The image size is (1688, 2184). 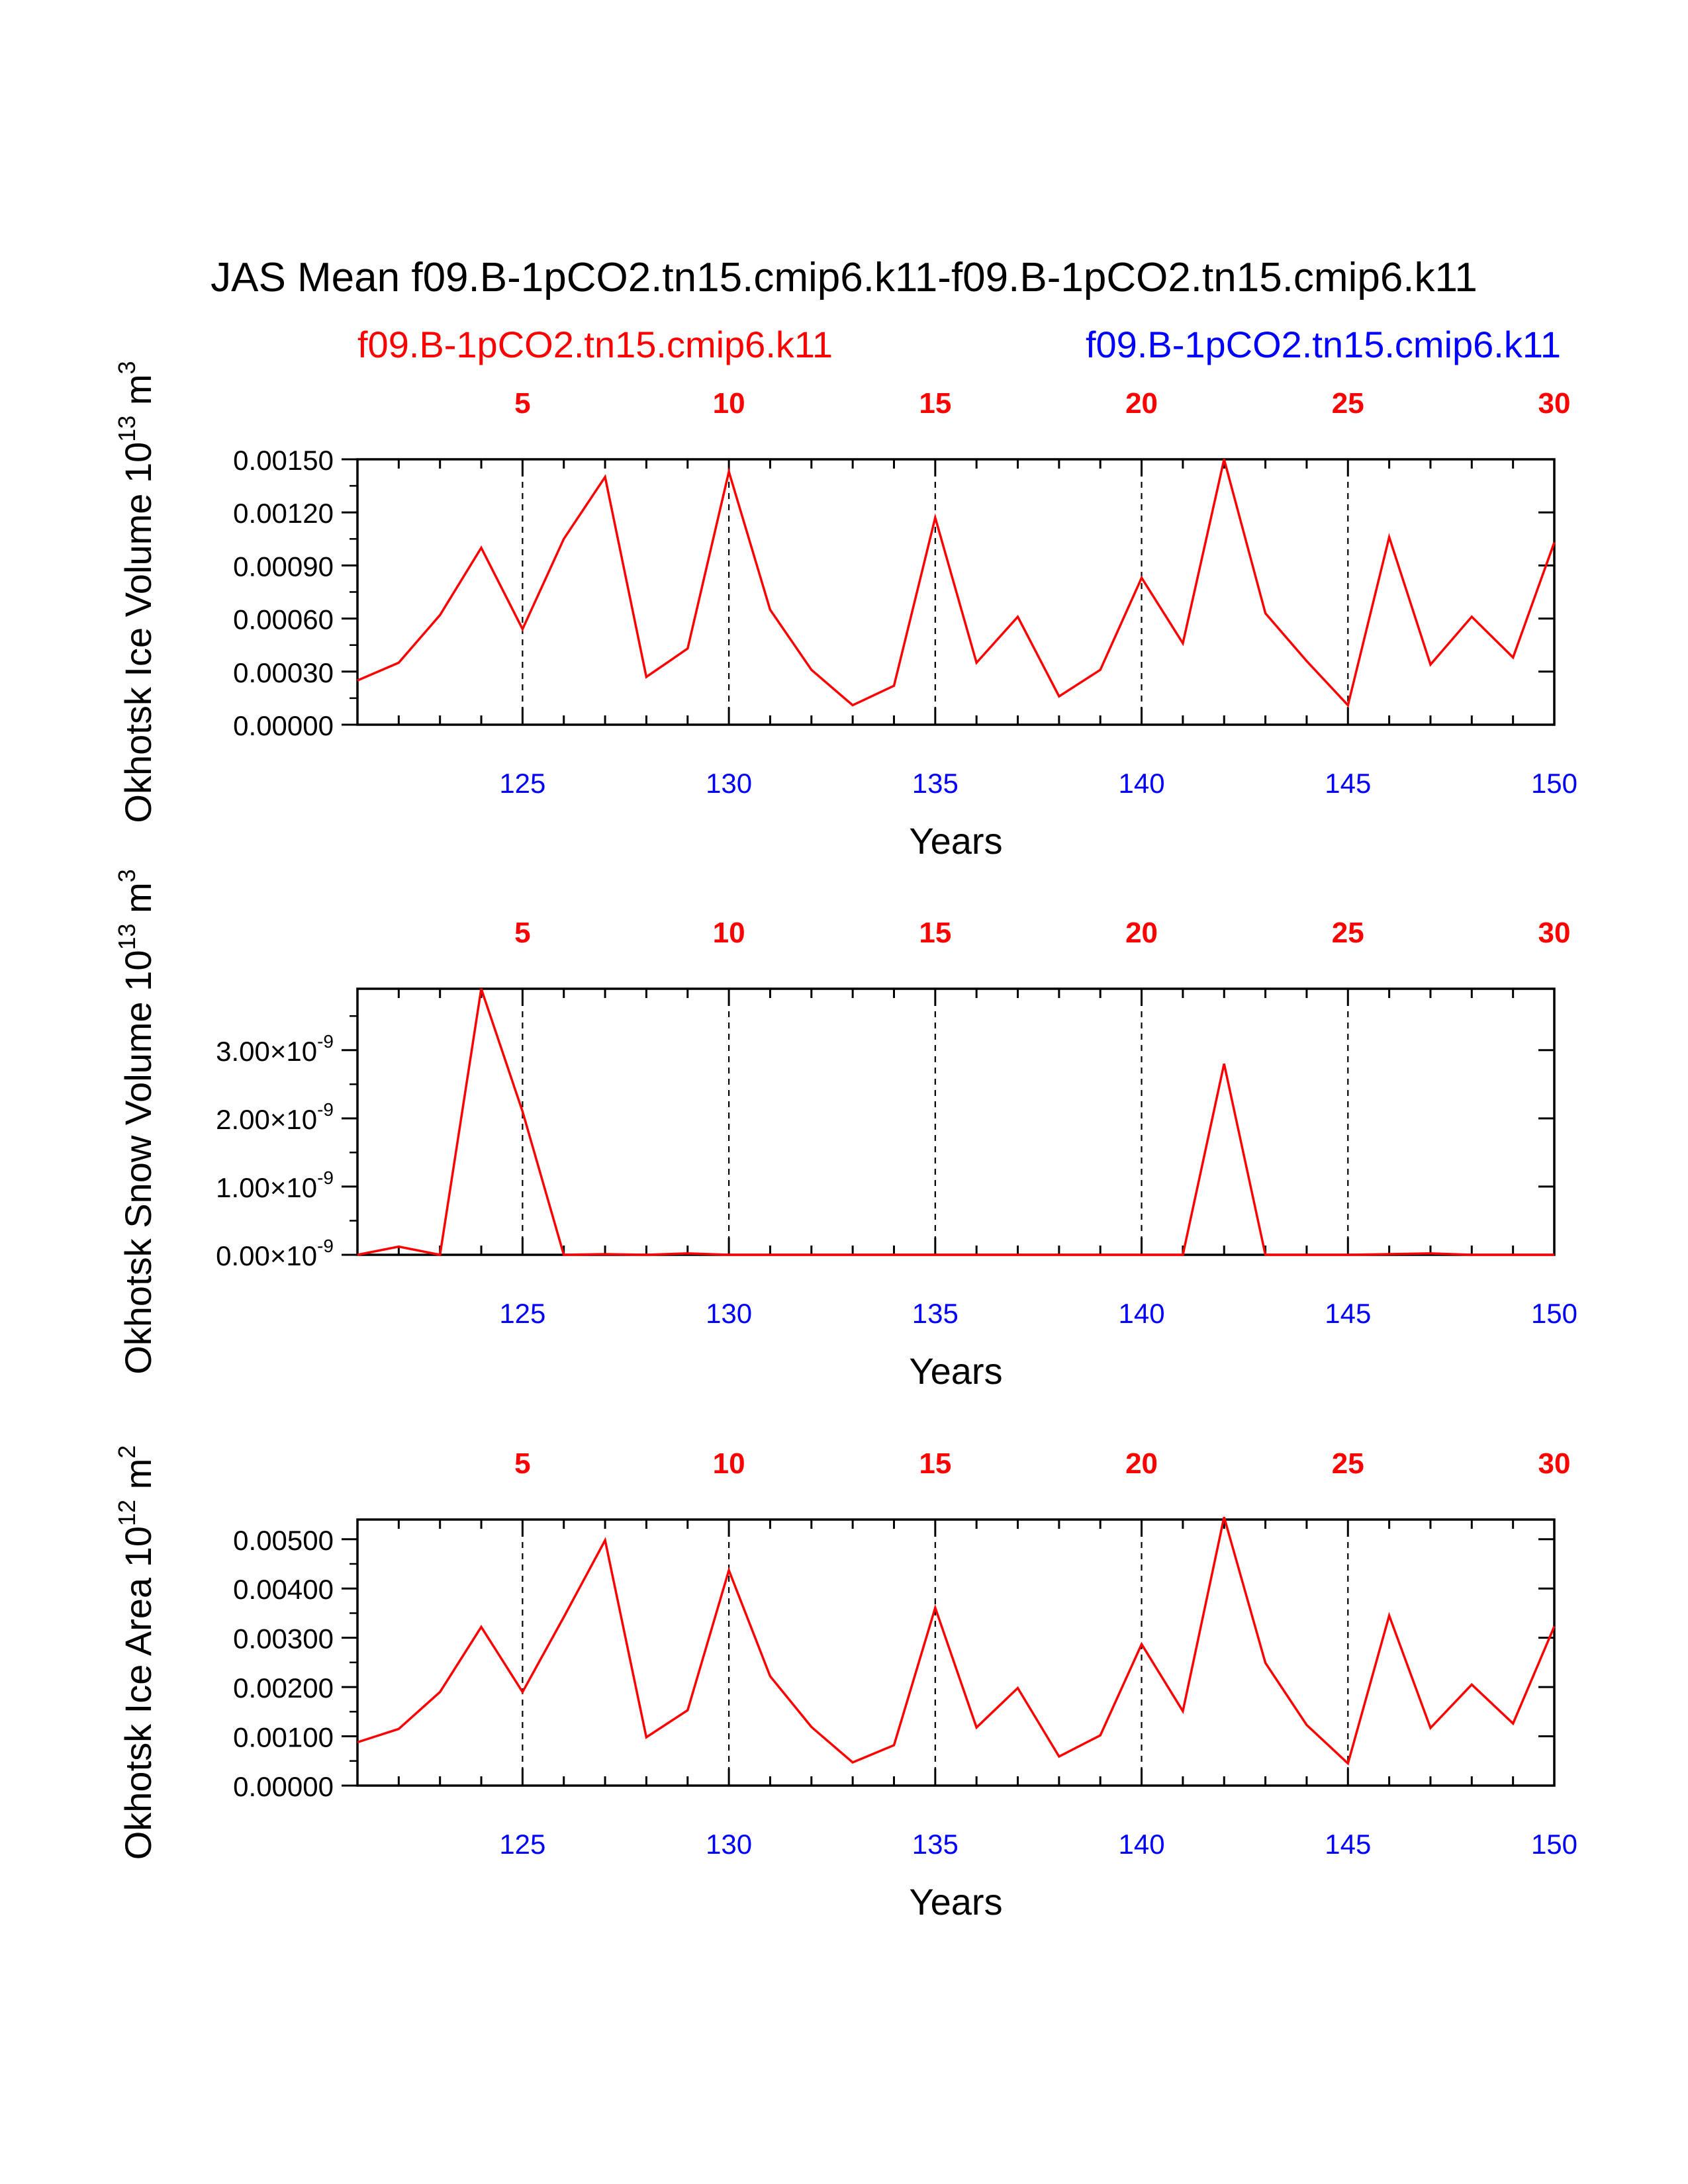 What do you see at coordinates (283, 1738) in the screenshot?
I see `y-tick-label: 0.00100` at bounding box center [283, 1738].